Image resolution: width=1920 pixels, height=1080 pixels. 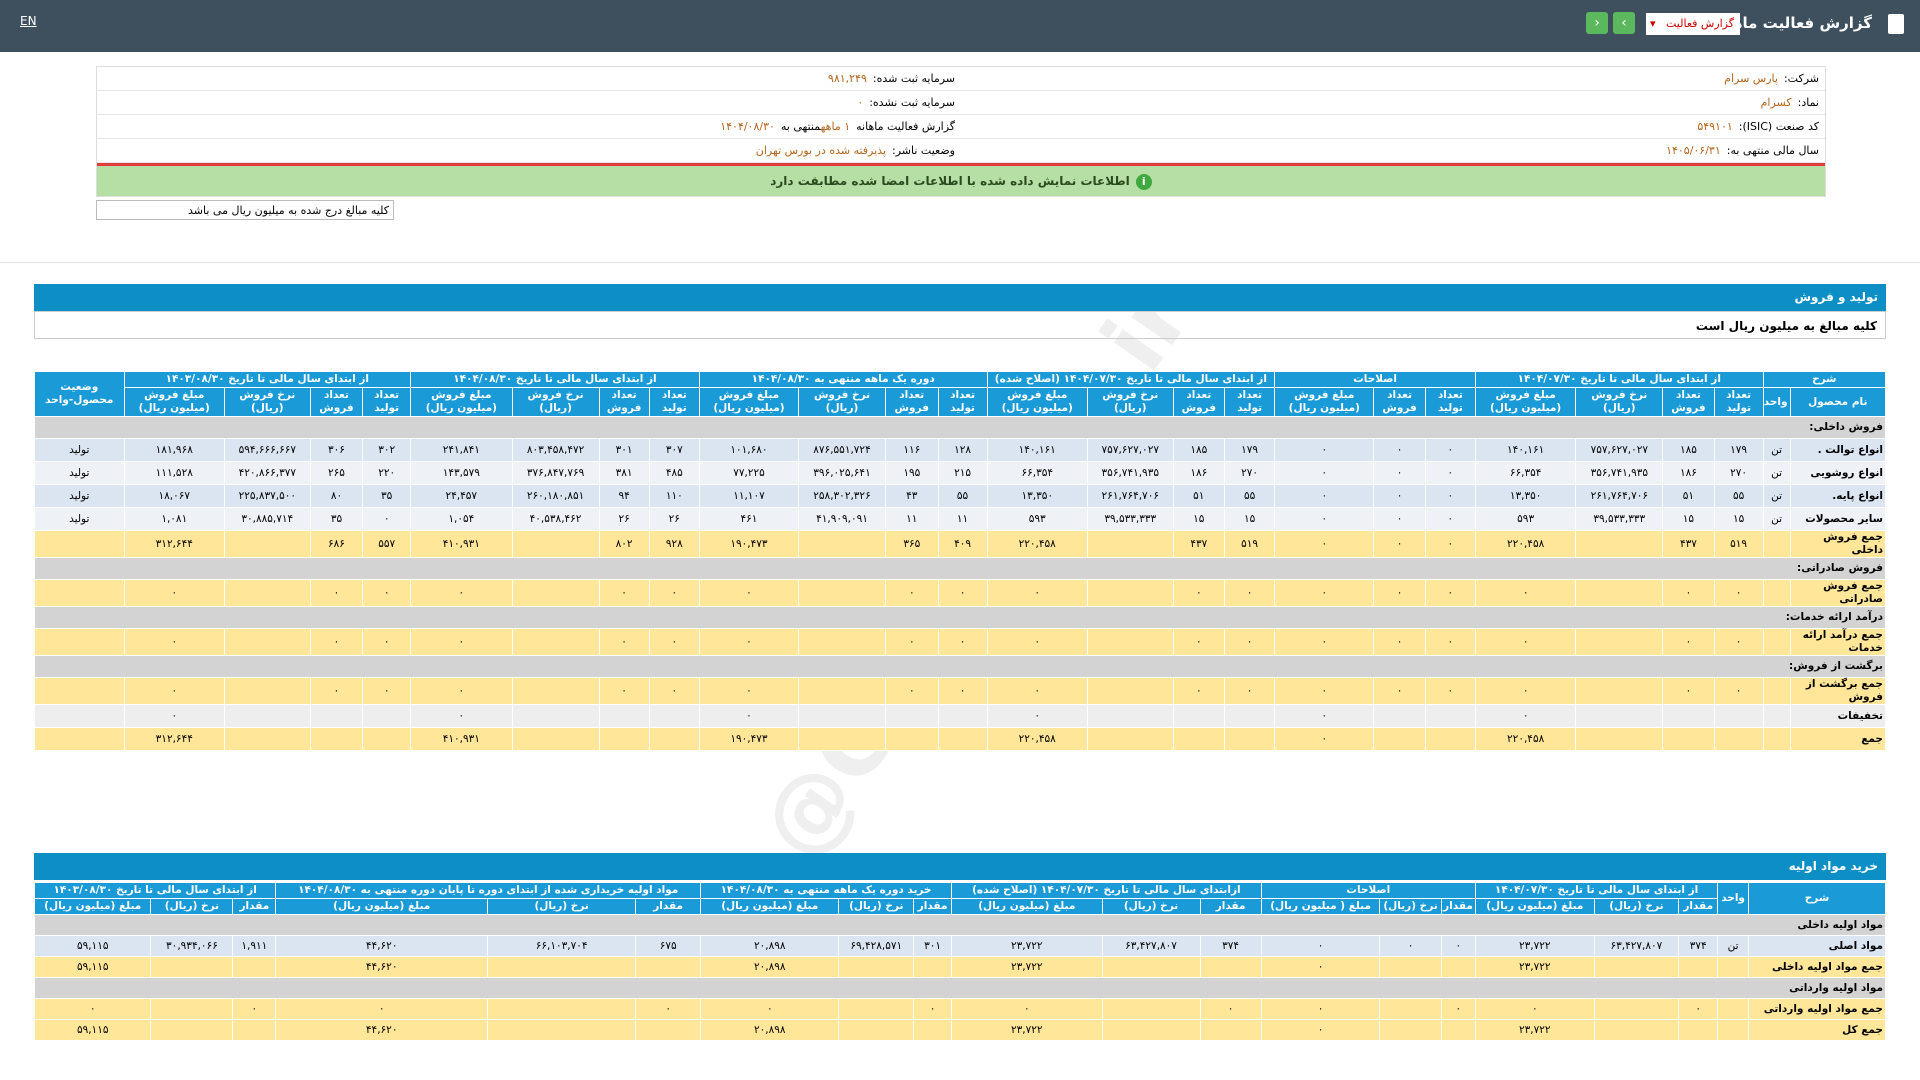 I want to click on cell: ۸۷۶,۵۵۱,۷۲۴, so click(x=842, y=450).